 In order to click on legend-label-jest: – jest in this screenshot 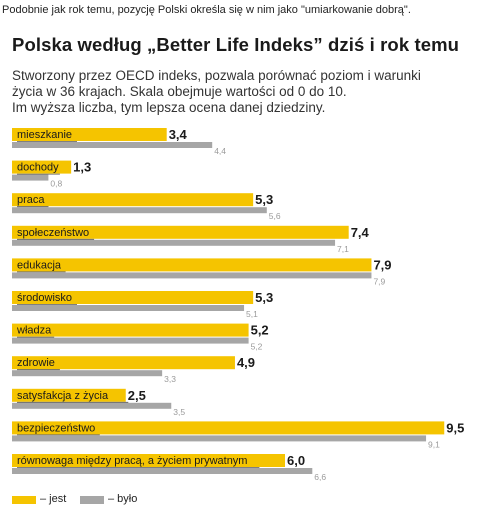, I will do `click(53, 499)`.